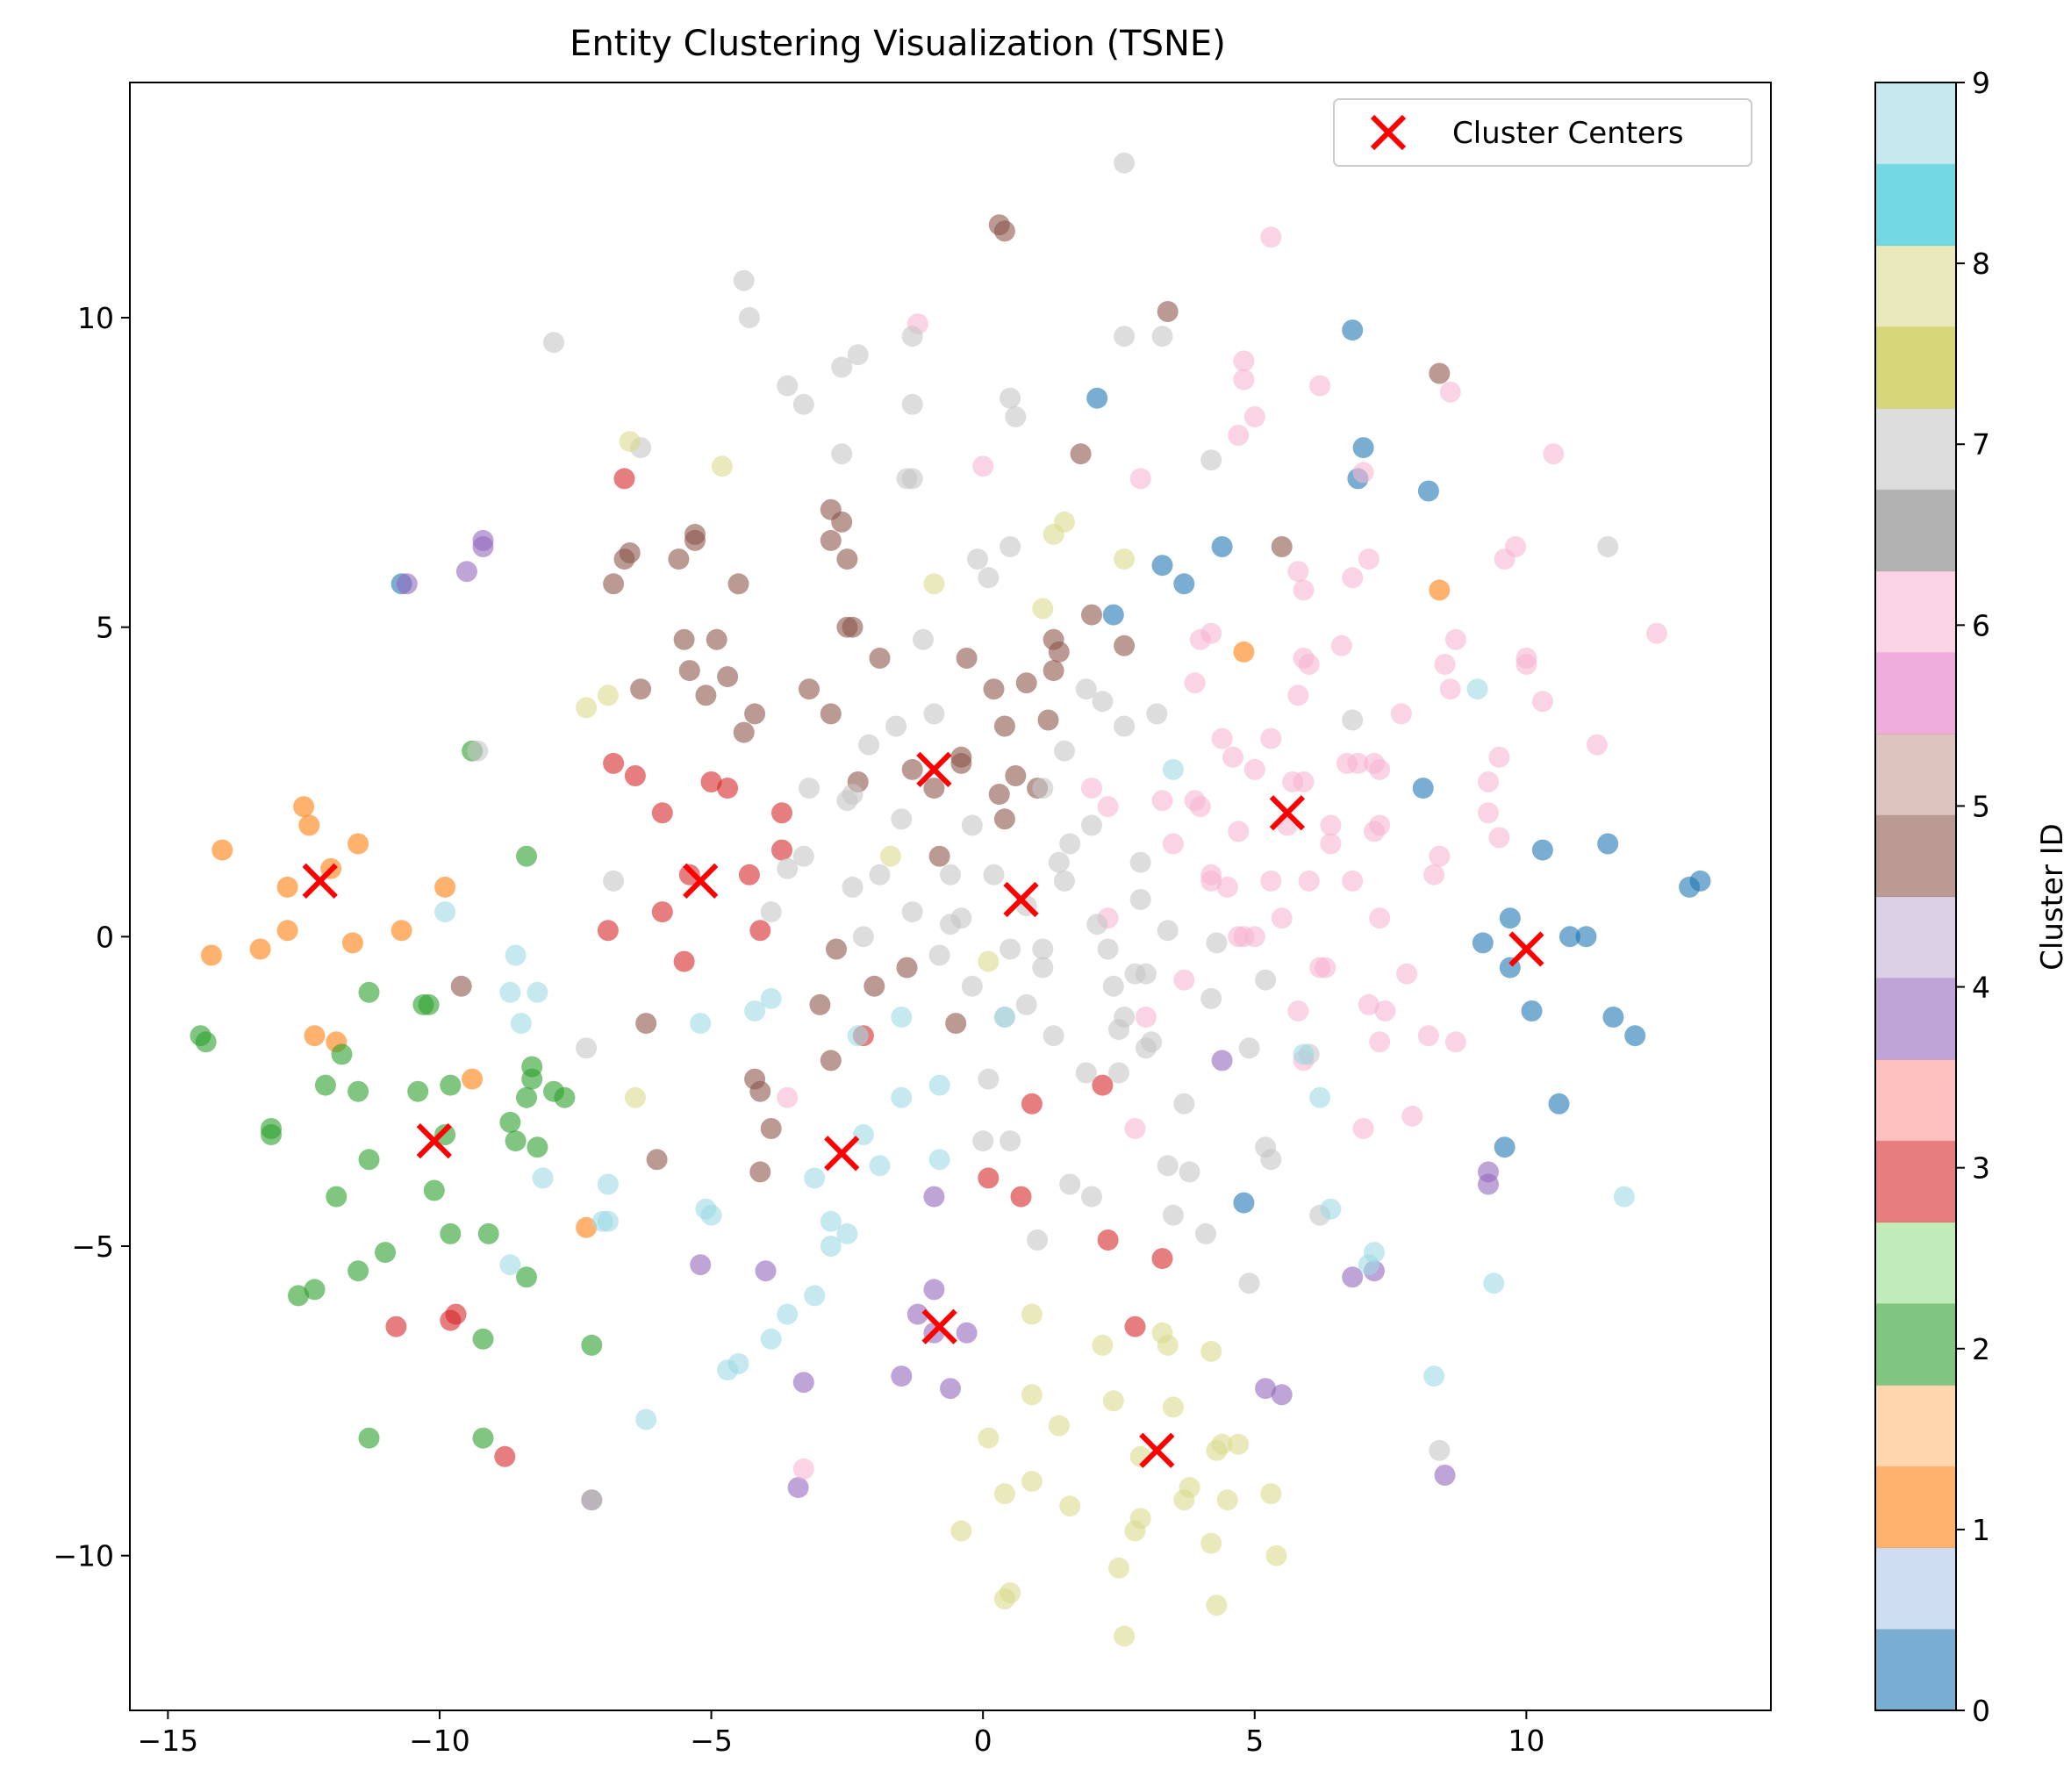  What do you see at coordinates (439, 1741) in the screenshot?
I see `x-tick-label: −10` at bounding box center [439, 1741].